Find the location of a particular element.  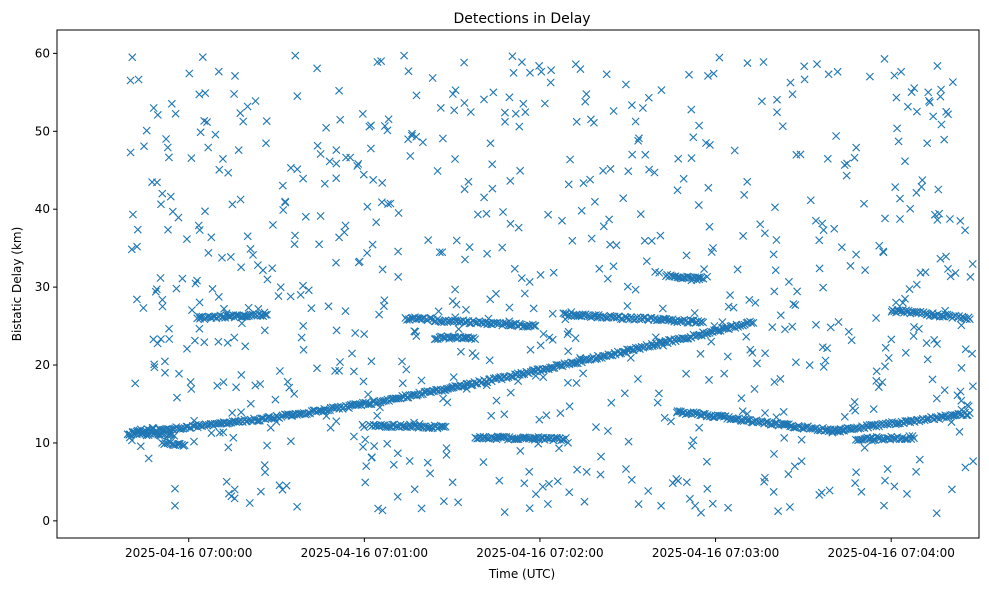

y-tick-label: 30 is located at coordinates (42, 287).